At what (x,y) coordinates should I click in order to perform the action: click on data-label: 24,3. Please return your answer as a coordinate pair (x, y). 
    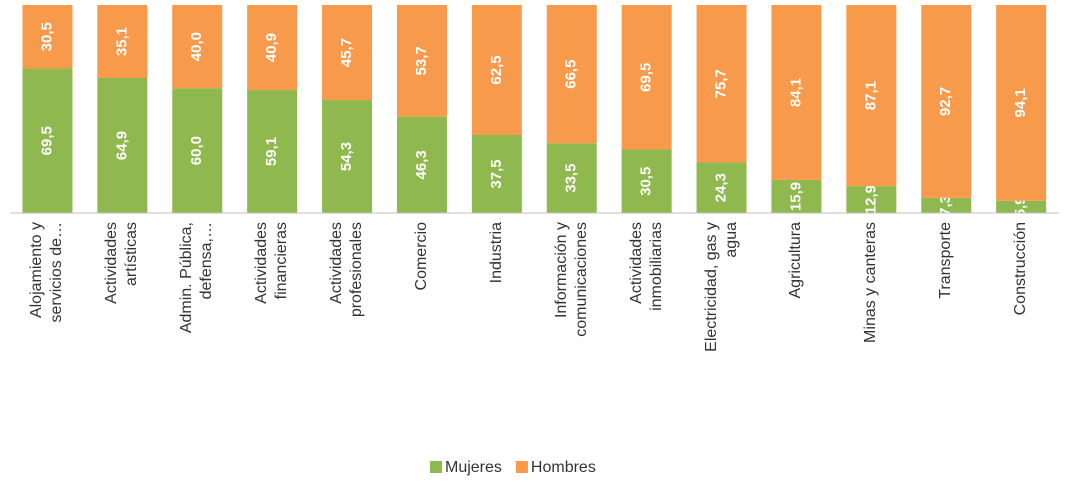
    Looking at the image, I should click on (721, 187).